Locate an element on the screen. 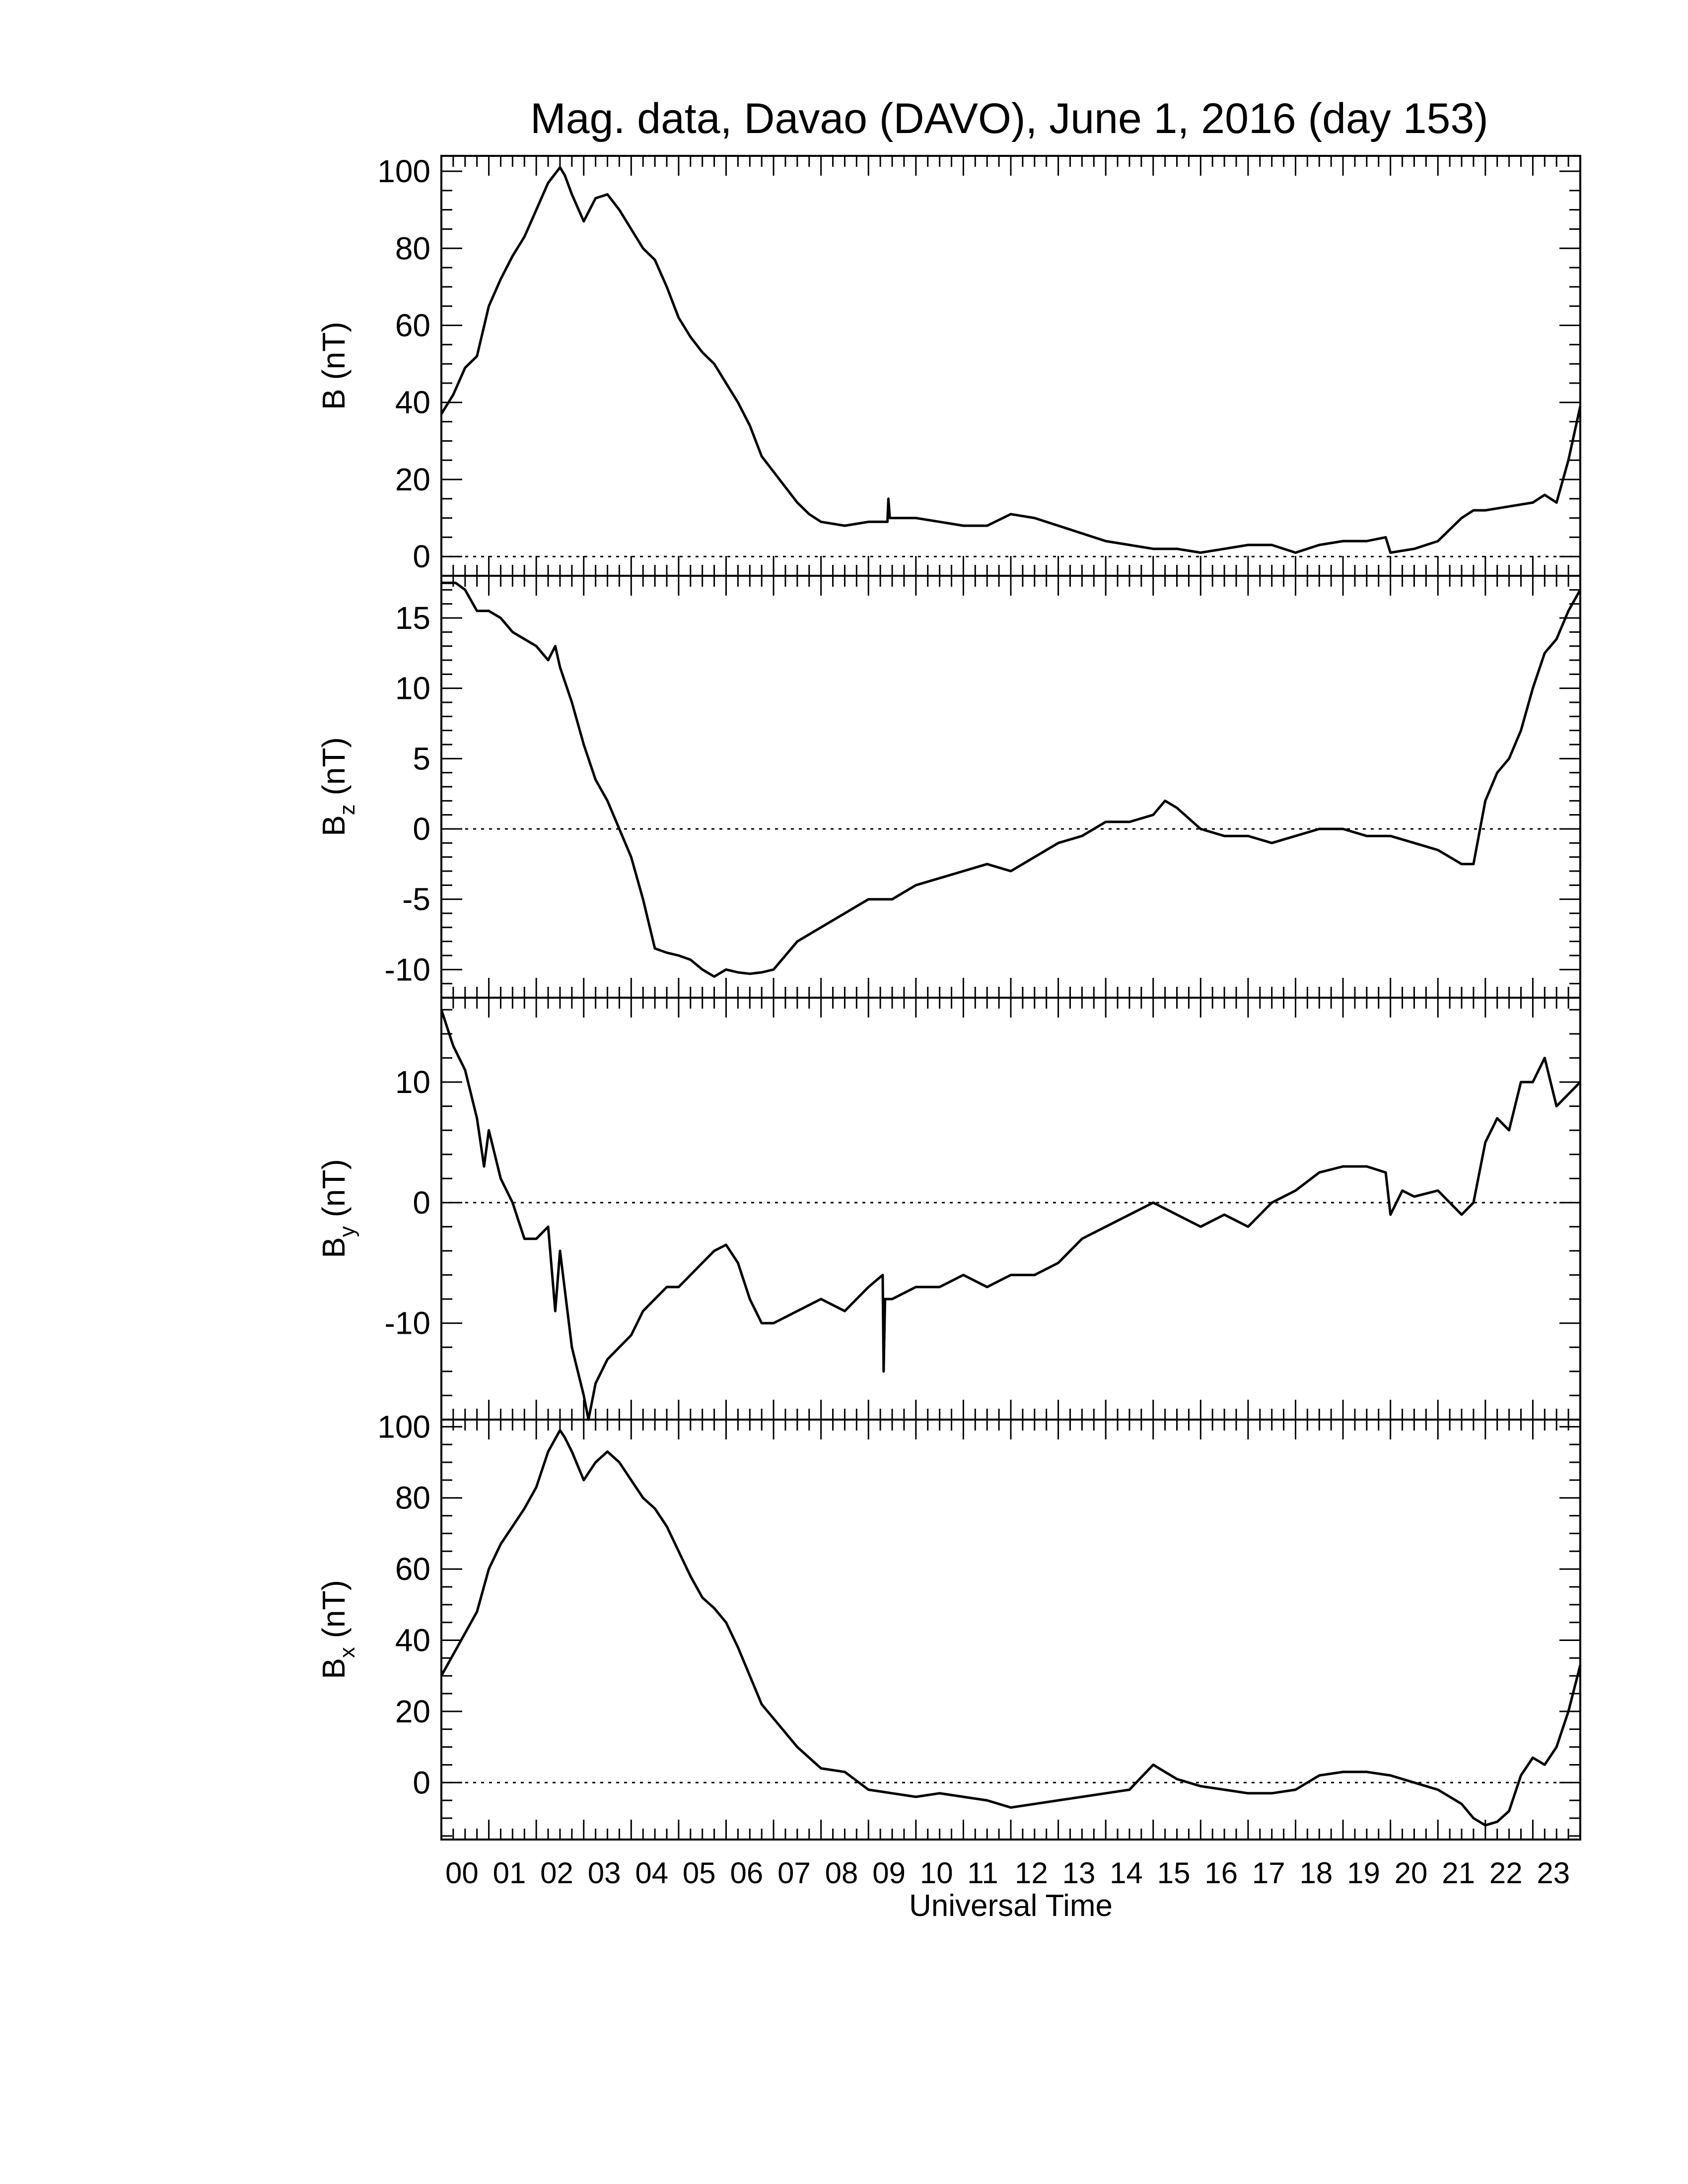  x-tick-label: 07 is located at coordinates (794, 1873).